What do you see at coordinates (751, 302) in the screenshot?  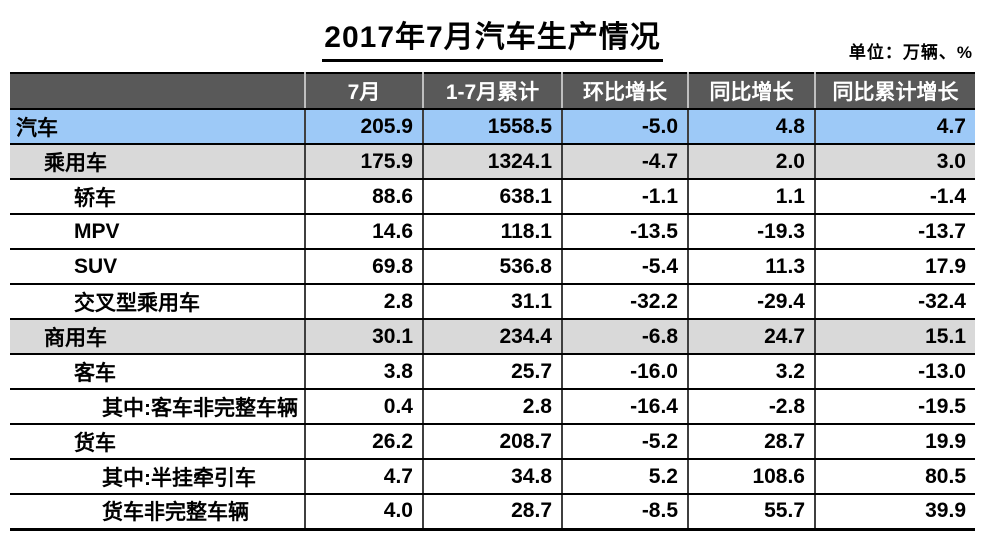 I see `value-cell: -29.4` at bounding box center [751, 302].